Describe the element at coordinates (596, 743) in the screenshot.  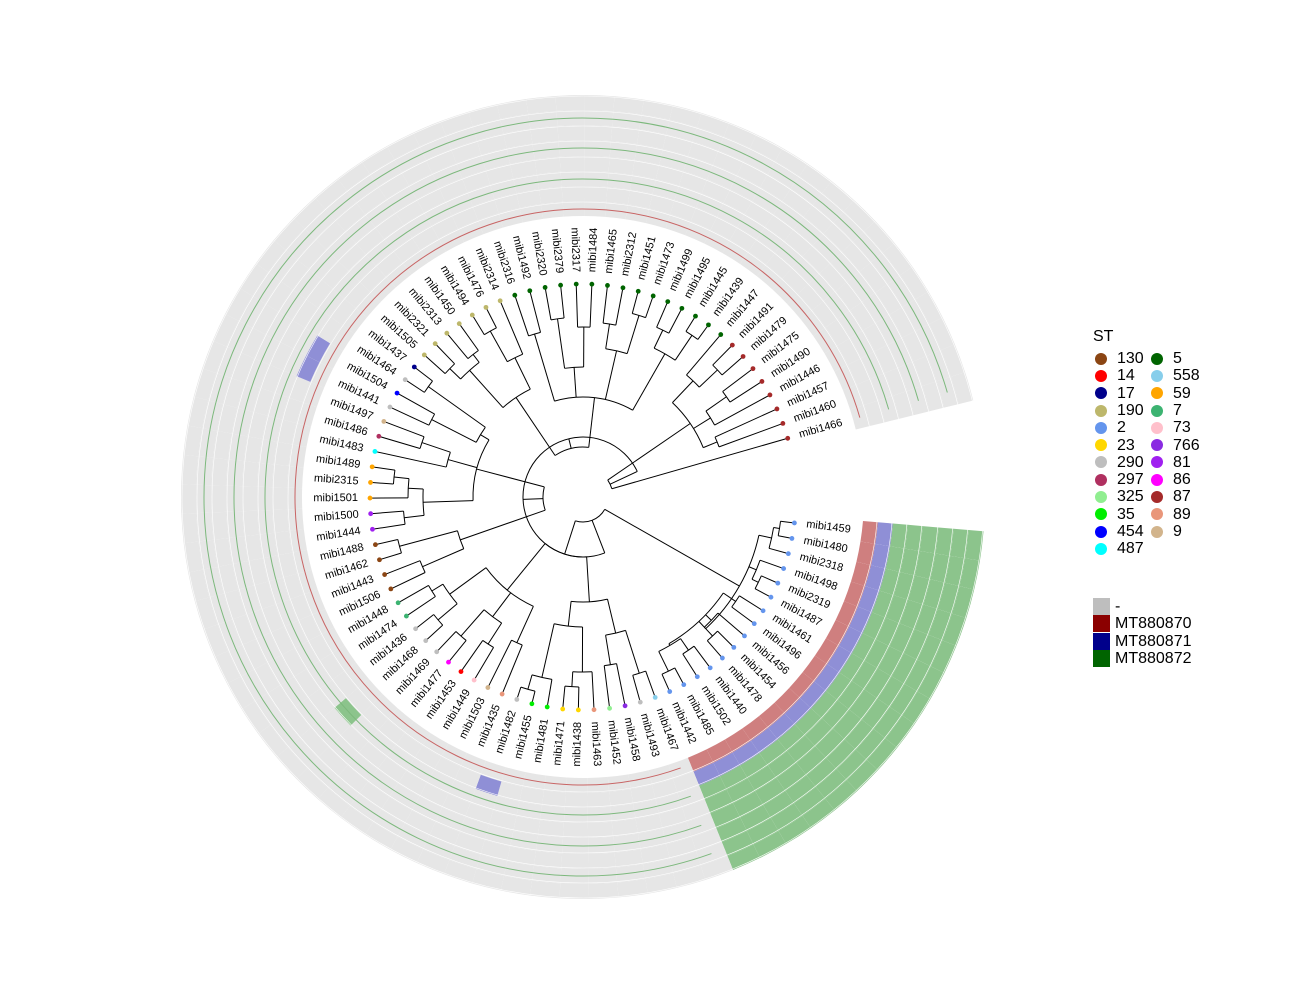
I see `tip-label: mibi1463` at that location.